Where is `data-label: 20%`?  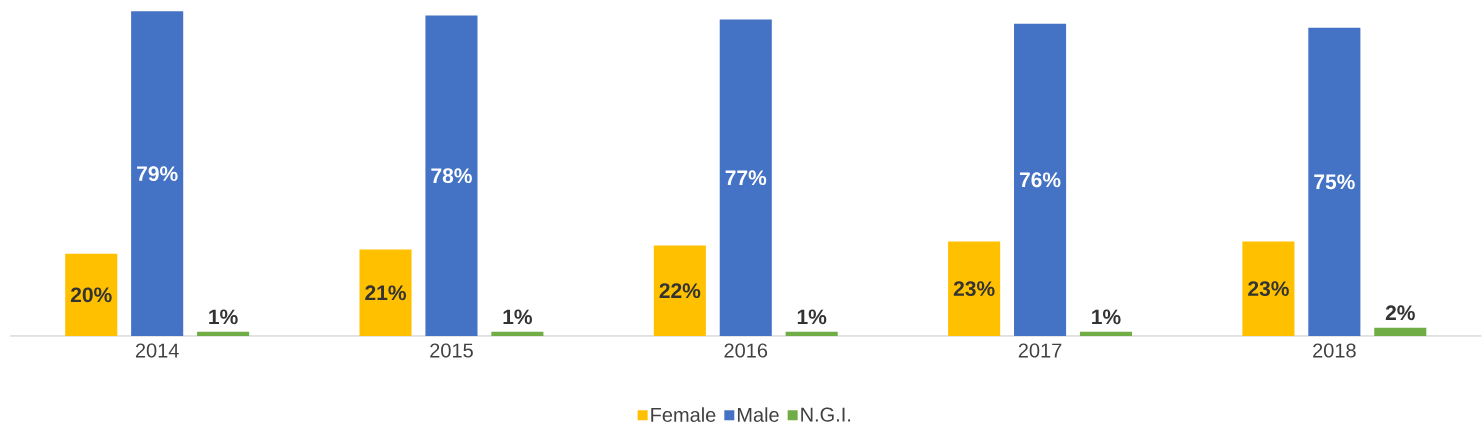
data-label: 20% is located at coordinates (91, 295).